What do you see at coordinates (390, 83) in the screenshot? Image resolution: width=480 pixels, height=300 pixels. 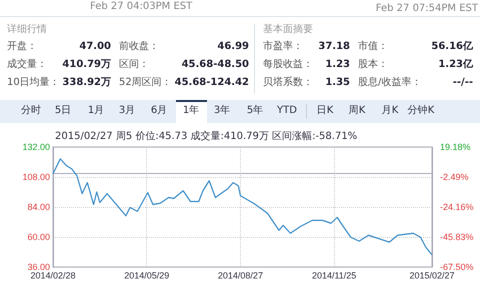 I see `text: 股息/收益率：` at bounding box center [390, 83].